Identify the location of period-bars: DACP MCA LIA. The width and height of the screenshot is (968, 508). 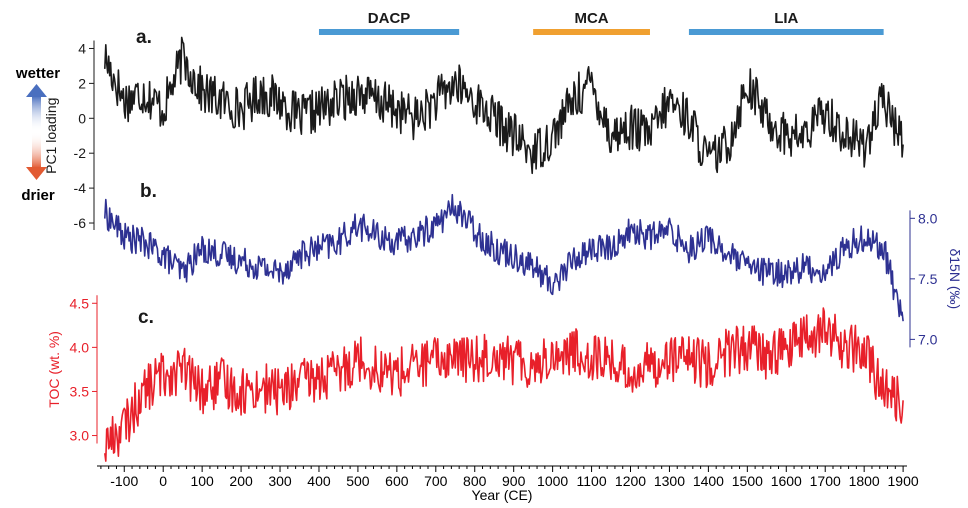
(601, 22).